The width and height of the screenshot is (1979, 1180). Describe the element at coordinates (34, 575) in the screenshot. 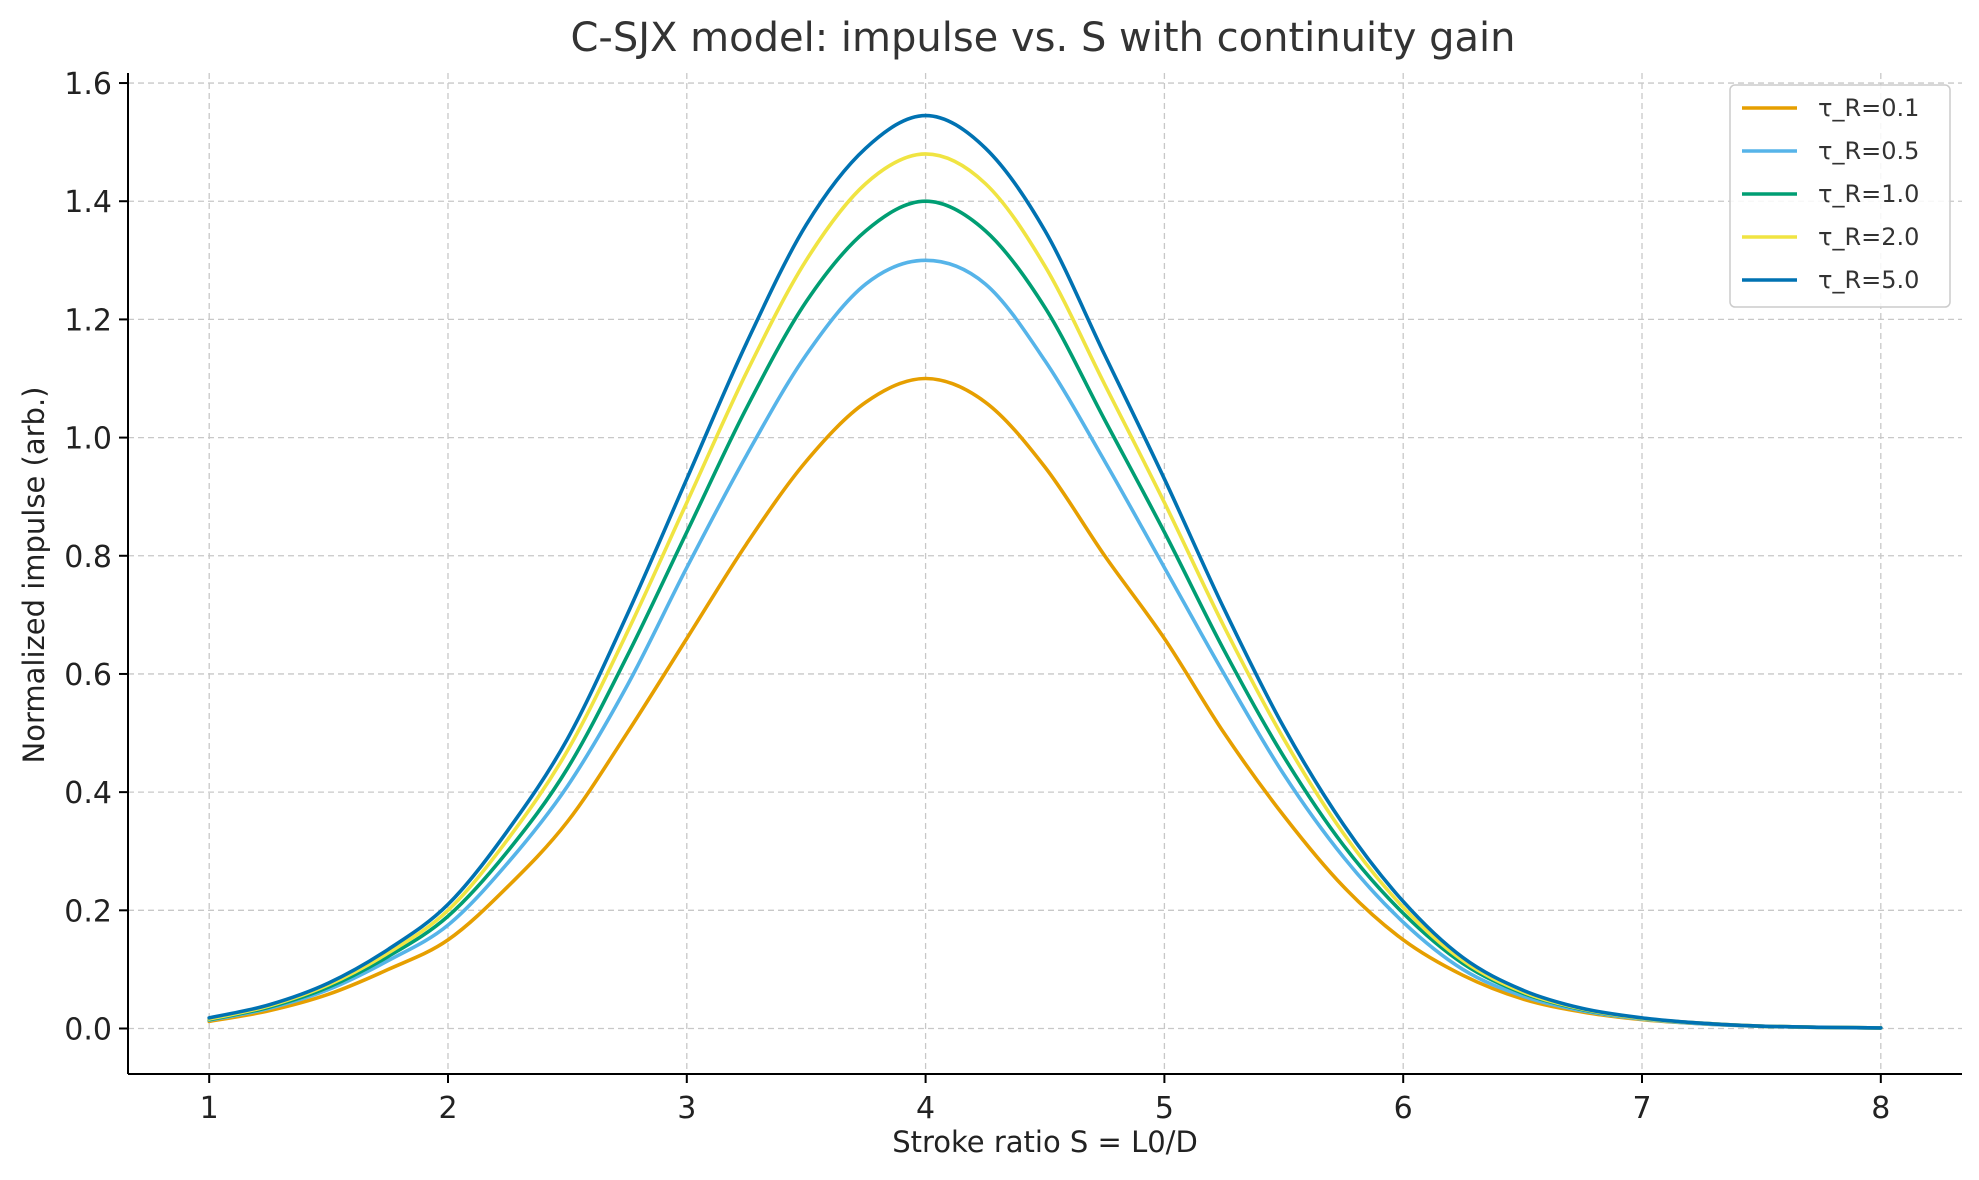

I see `y-axis-label: Normalized impulse (arb.)` at that location.